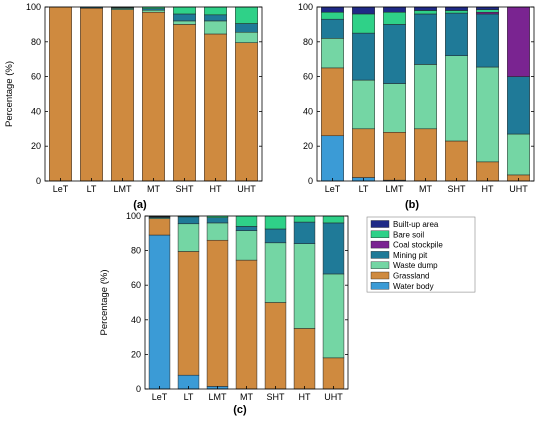 This screenshot has width=550, height=424. What do you see at coordinates (487, 13) in the screenshot?
I see `bar-segment-HT-coal-stockpile` at bounding box center [487, 13].